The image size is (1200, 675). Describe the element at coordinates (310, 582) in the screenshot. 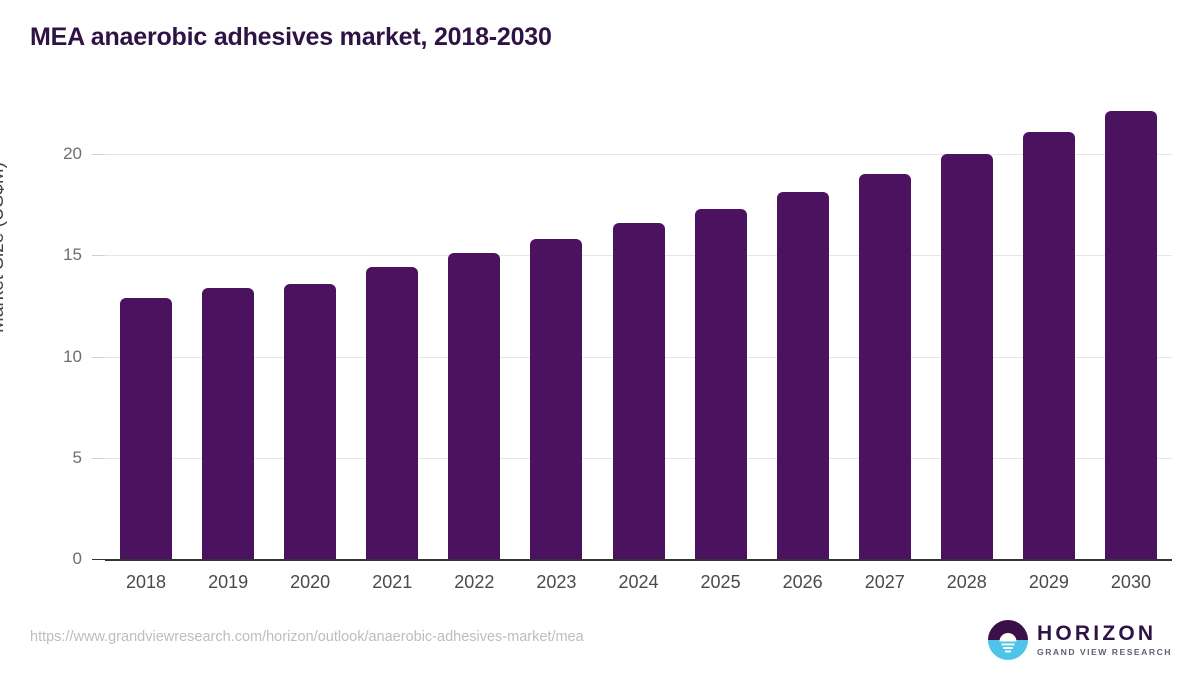

I see `x-axis-tick-label: 2020` at that location.